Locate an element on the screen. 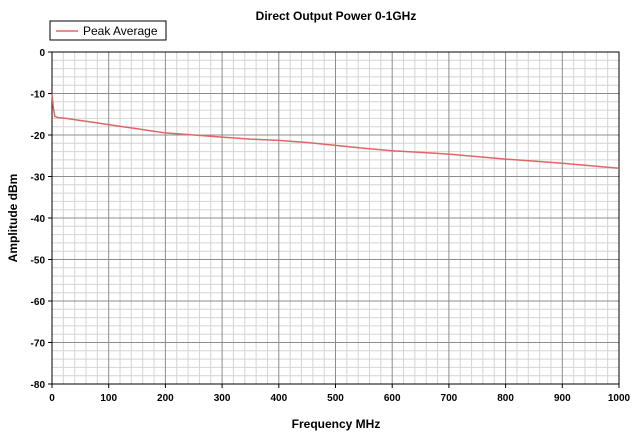 The width and height of the screenshot is (632, 434). y-tick-label: -30 is located at coordinates (38, 178).